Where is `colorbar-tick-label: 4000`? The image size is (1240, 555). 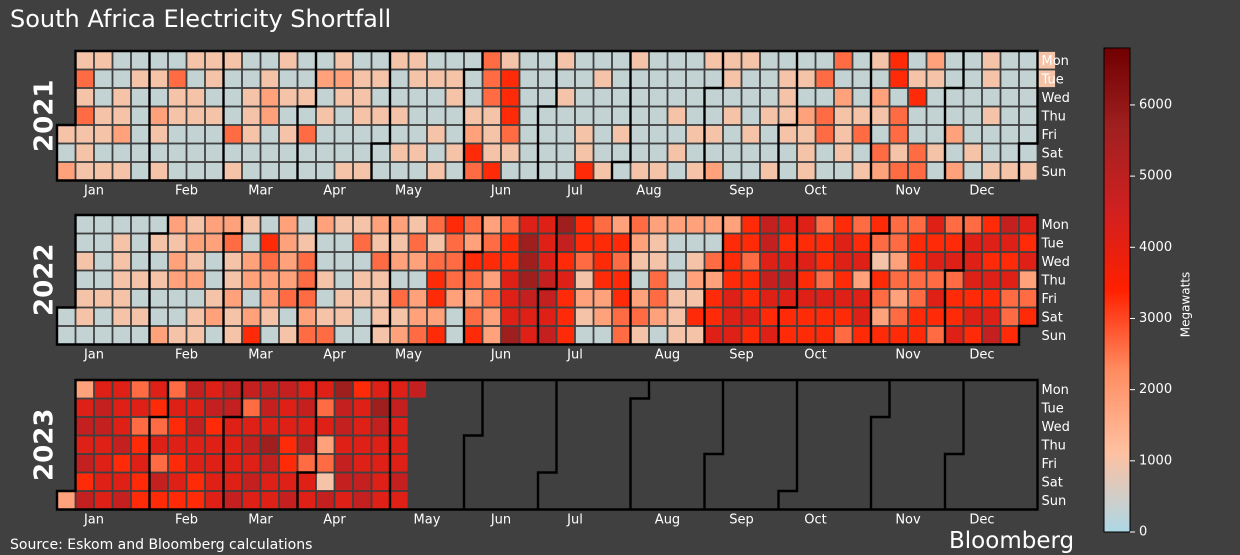
colorbar-tick-label: 4000 is located at coordinates (1155, 247).